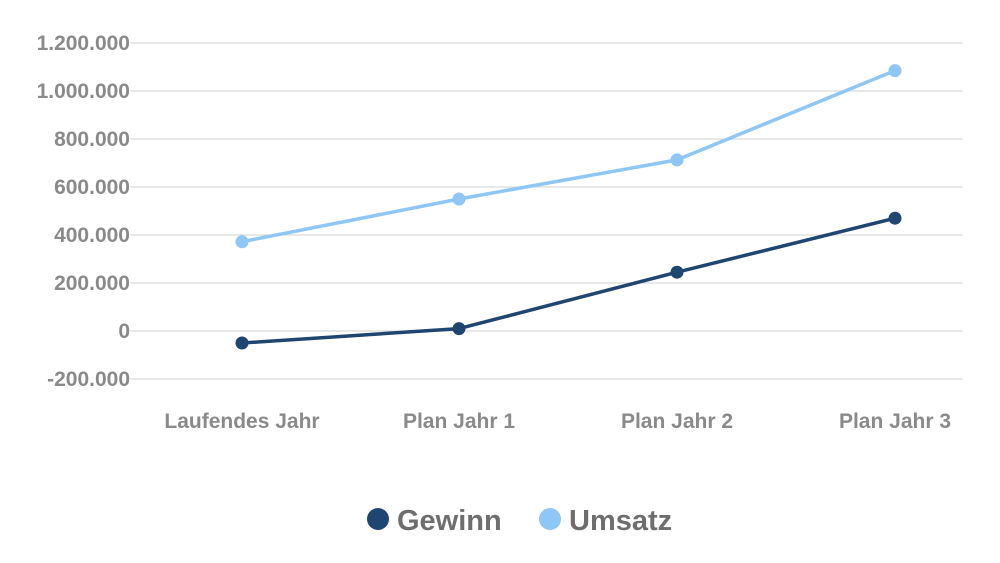 Image resolution: width=1000 pixels, height=563 pixels. What do you see at coordinates (92, 187) in the screenshot?
I see `y-tick-label: 600.000` at bounding box center [92, 187].